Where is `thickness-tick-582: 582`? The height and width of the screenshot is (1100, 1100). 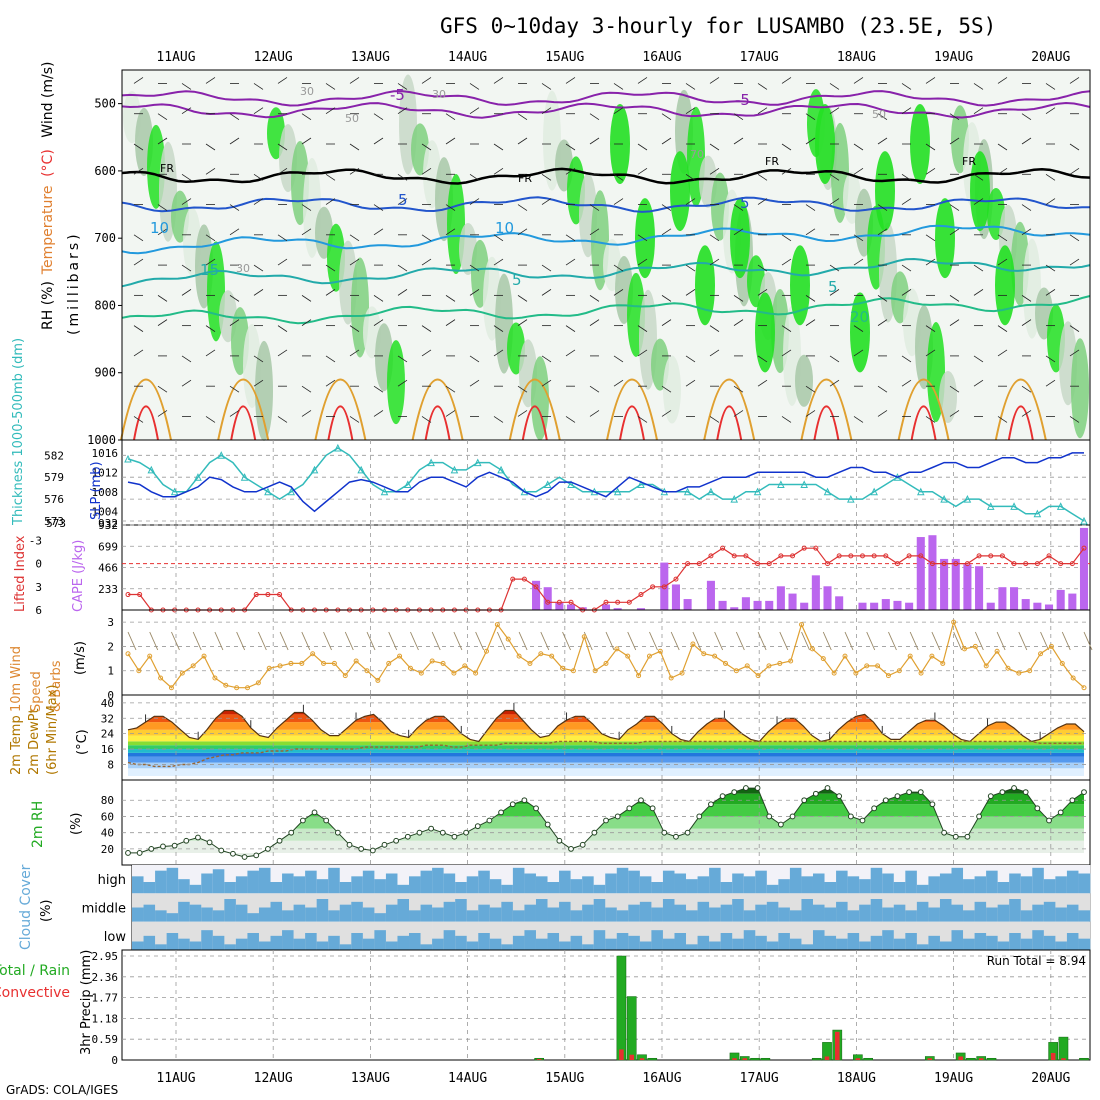
thickness-tick-582: 582 is located at coordinates (54, 455).